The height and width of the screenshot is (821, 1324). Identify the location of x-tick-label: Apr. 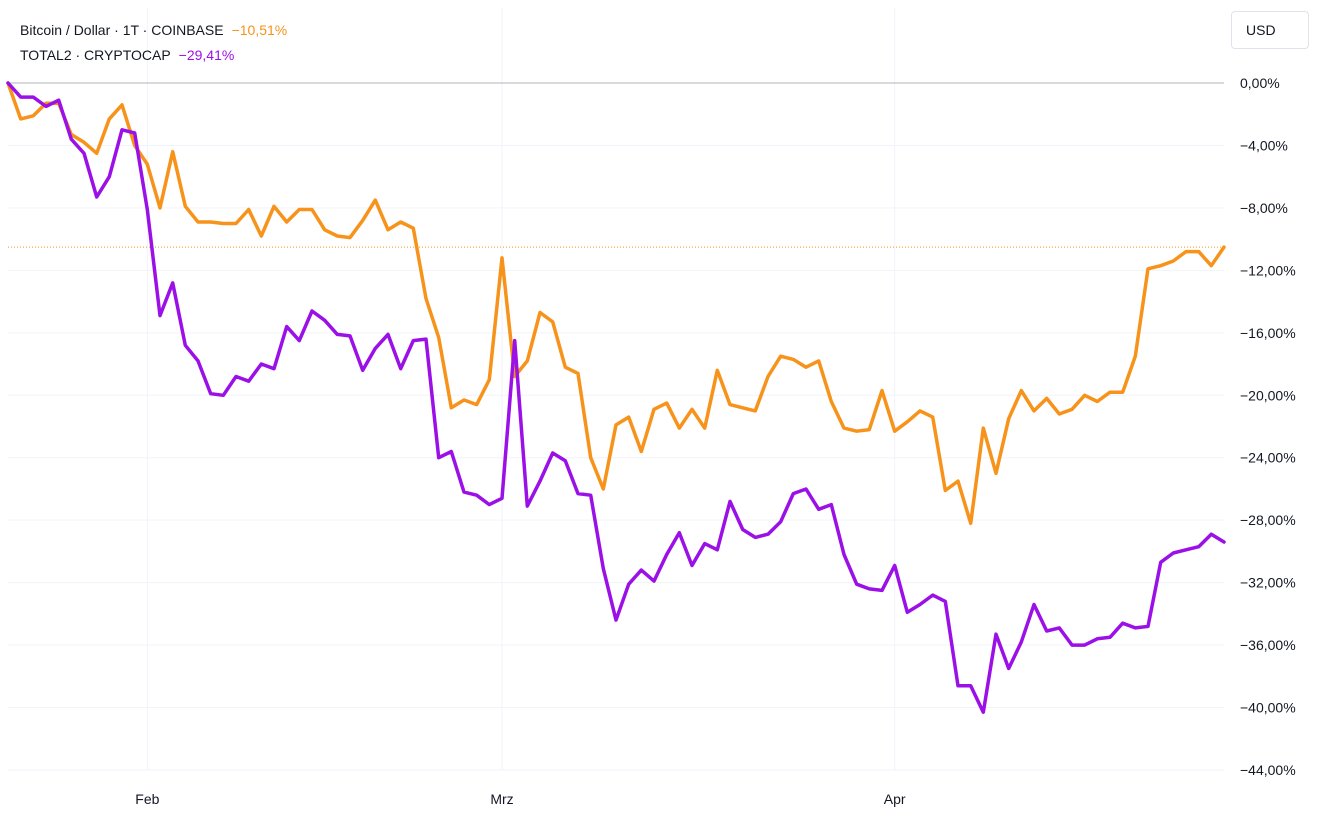
(895, 799).